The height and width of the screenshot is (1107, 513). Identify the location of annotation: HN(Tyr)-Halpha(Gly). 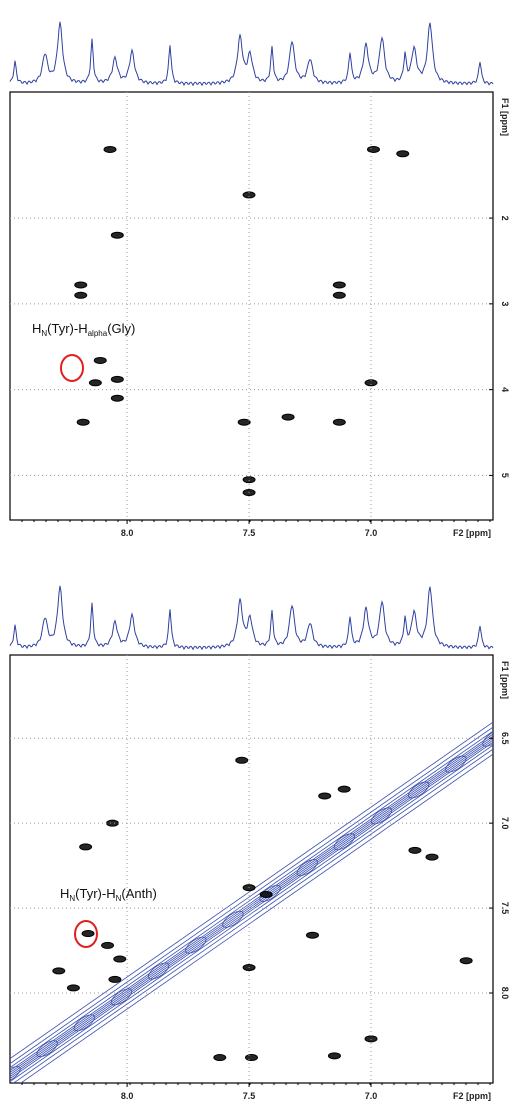
(83, 329).